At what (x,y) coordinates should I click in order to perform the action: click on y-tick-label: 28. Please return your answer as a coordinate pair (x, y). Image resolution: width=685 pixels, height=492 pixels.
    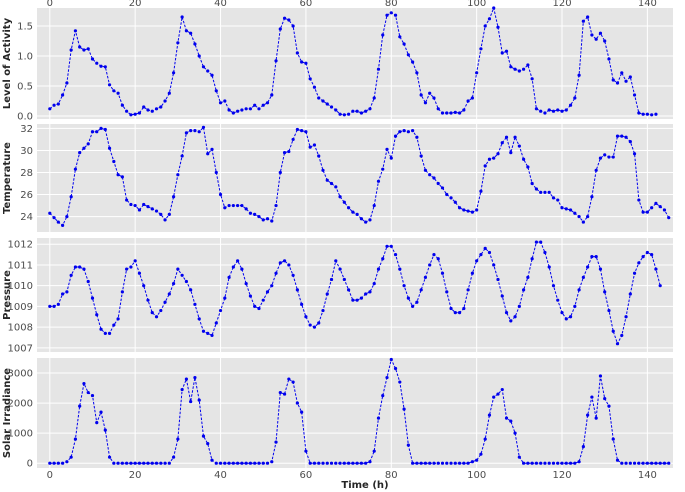
    Looking at the image, I should click on (26, 173).